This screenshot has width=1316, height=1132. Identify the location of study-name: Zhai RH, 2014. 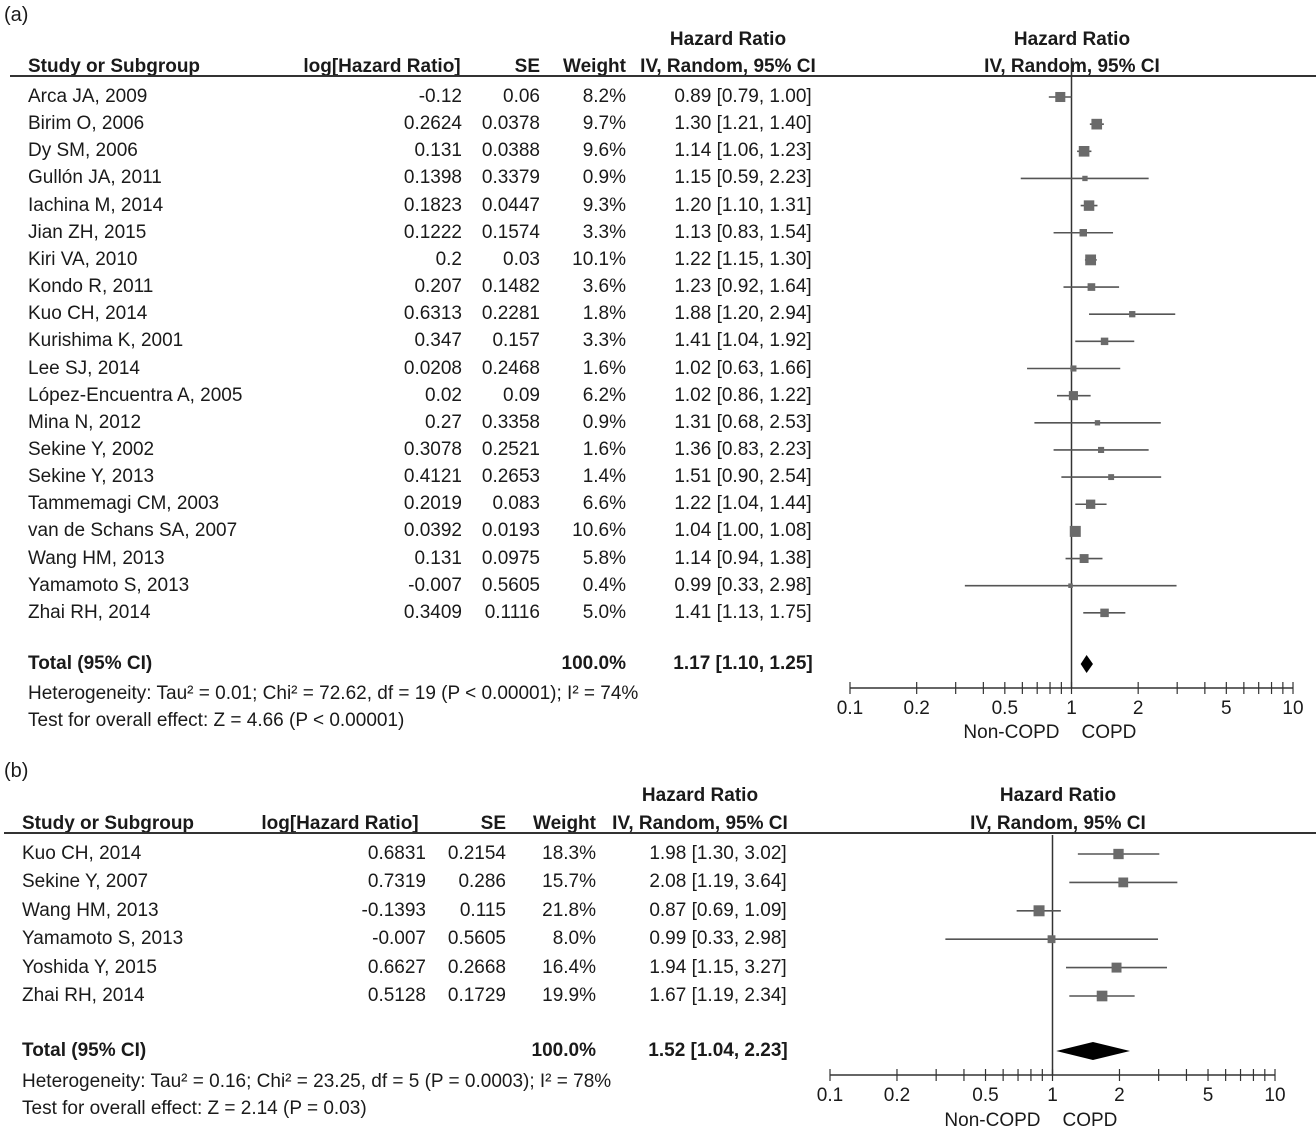
(89, 612).